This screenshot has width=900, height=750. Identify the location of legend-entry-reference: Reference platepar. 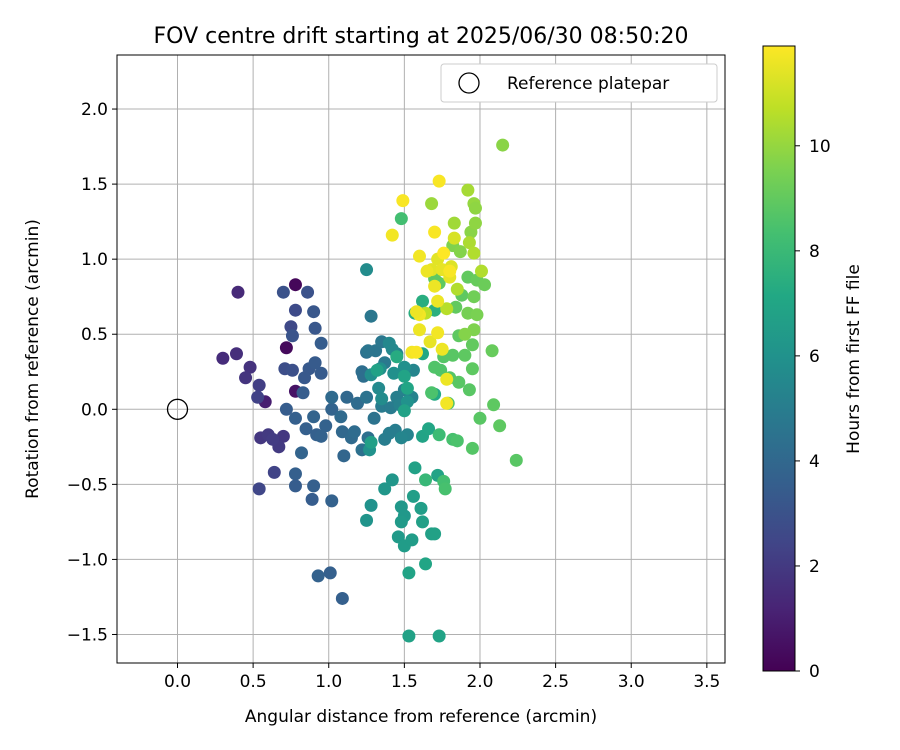
(588, 84).